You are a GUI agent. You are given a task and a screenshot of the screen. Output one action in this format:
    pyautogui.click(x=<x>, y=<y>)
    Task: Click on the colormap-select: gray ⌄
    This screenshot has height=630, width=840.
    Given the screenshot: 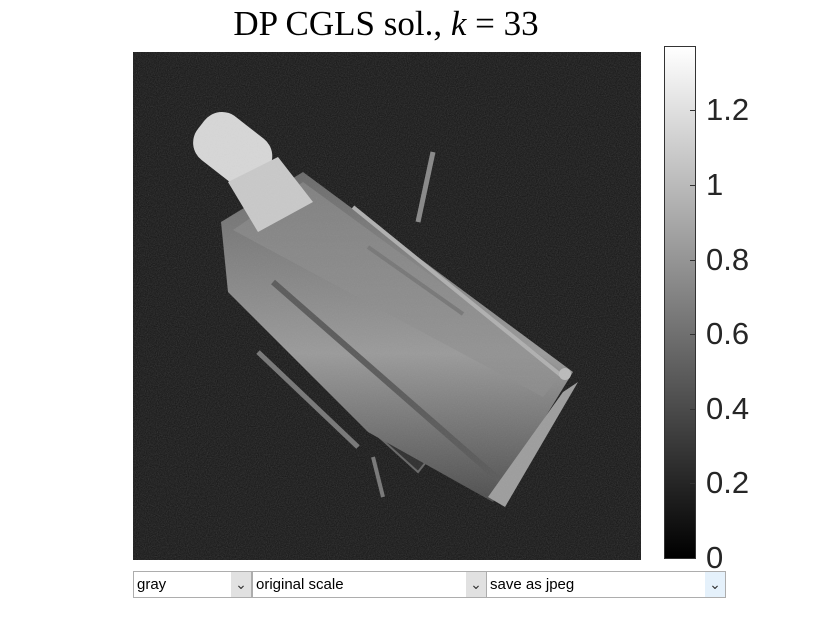 What is the action you would take?
    pyautogui.click(x=192, y=584)
    